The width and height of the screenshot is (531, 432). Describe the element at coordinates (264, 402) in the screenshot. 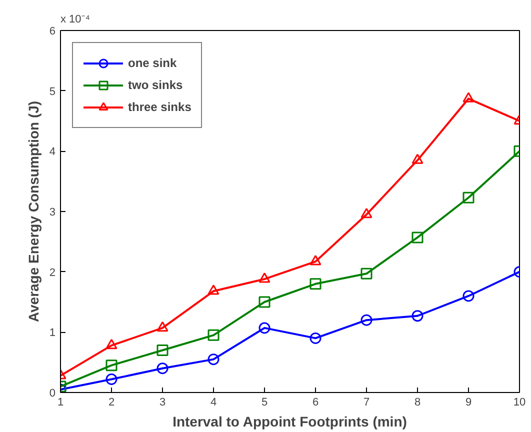

I see `x-tick-label: 5` at that location.